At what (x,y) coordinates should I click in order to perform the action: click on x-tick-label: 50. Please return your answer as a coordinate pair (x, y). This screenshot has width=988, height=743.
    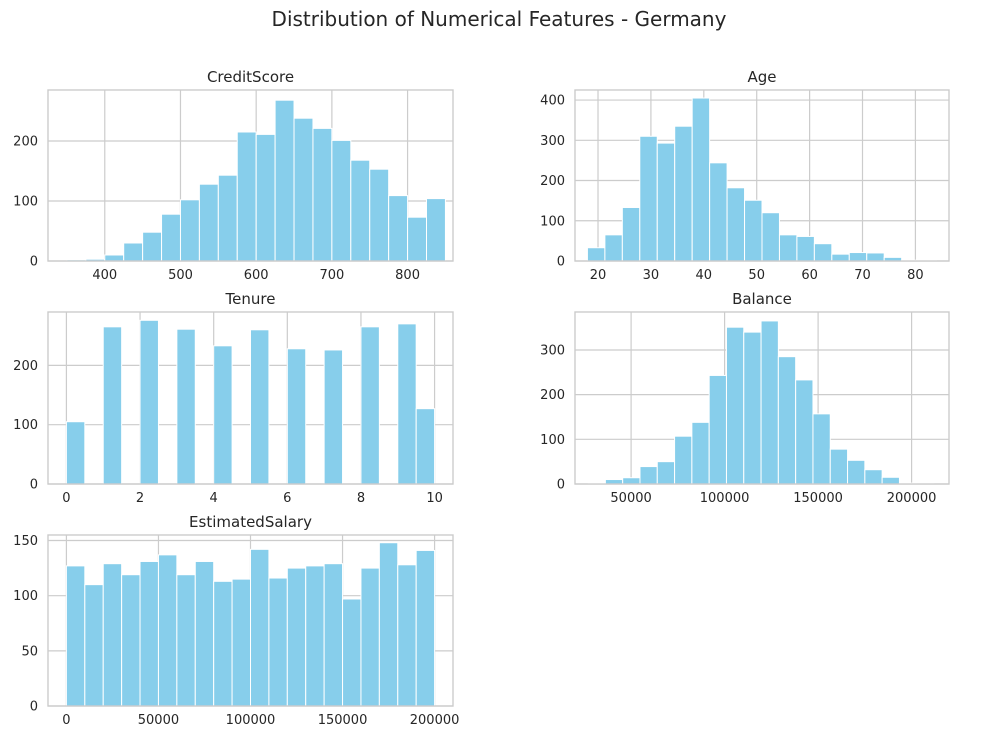
    Looking at the image, I should click on (756, 275).